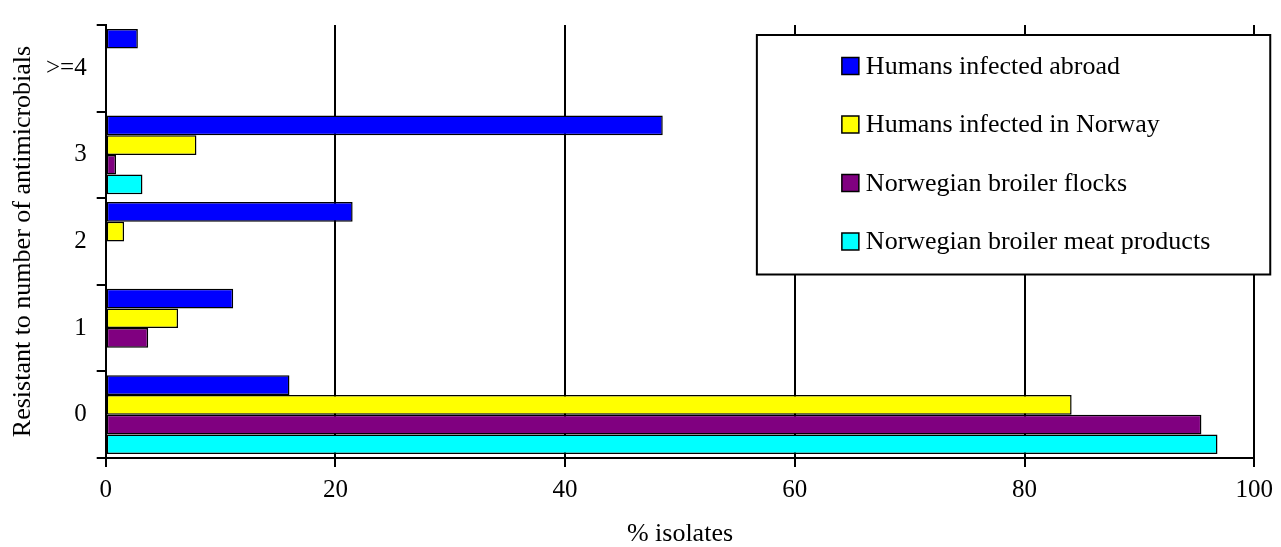 The width and height of the screenshot is (1281, 547). Describe the element at coordinates (996, 182) in the screenshot. I see `legend-label: Norwegian broiler flocks` at that location.